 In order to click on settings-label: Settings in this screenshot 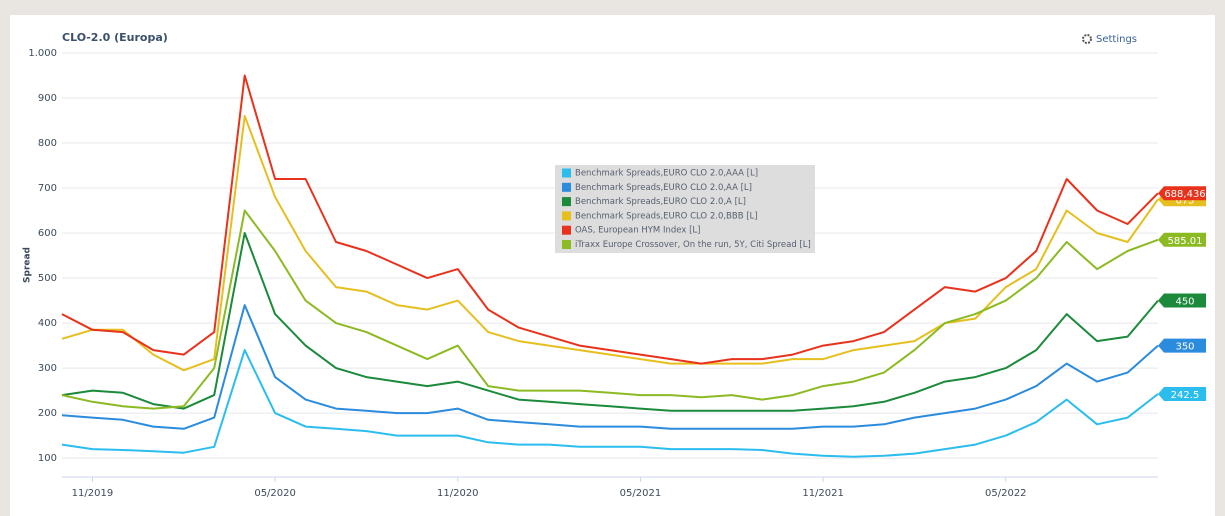, I will do `click(1116, 39)`.